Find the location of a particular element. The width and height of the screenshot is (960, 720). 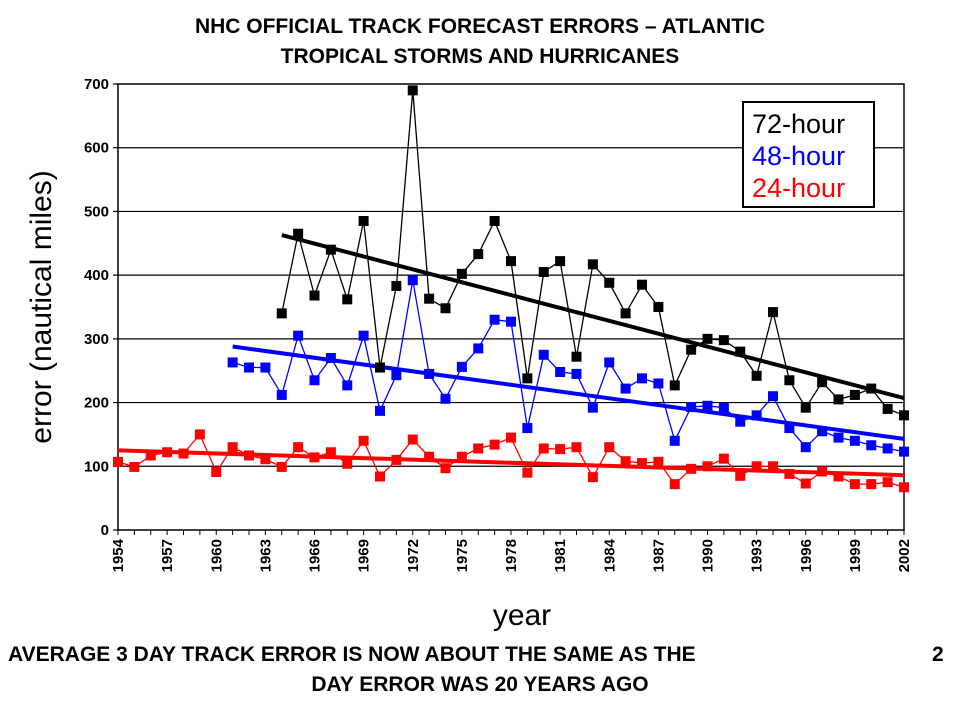

point-24-hour-1997 is located at coordinates (822, 471).